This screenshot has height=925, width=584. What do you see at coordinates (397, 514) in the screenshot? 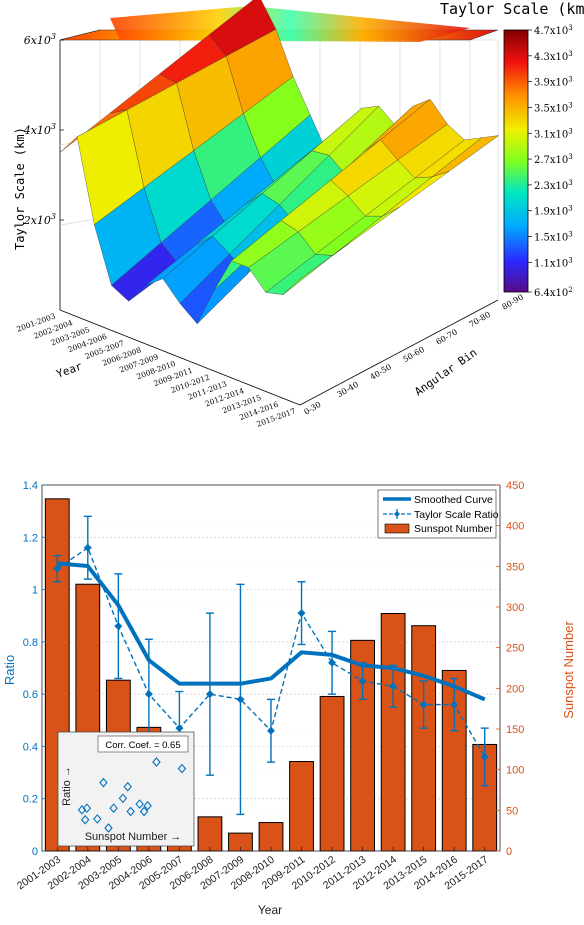
I see `legend-ratio-marker` at bounding box center [397, 514].